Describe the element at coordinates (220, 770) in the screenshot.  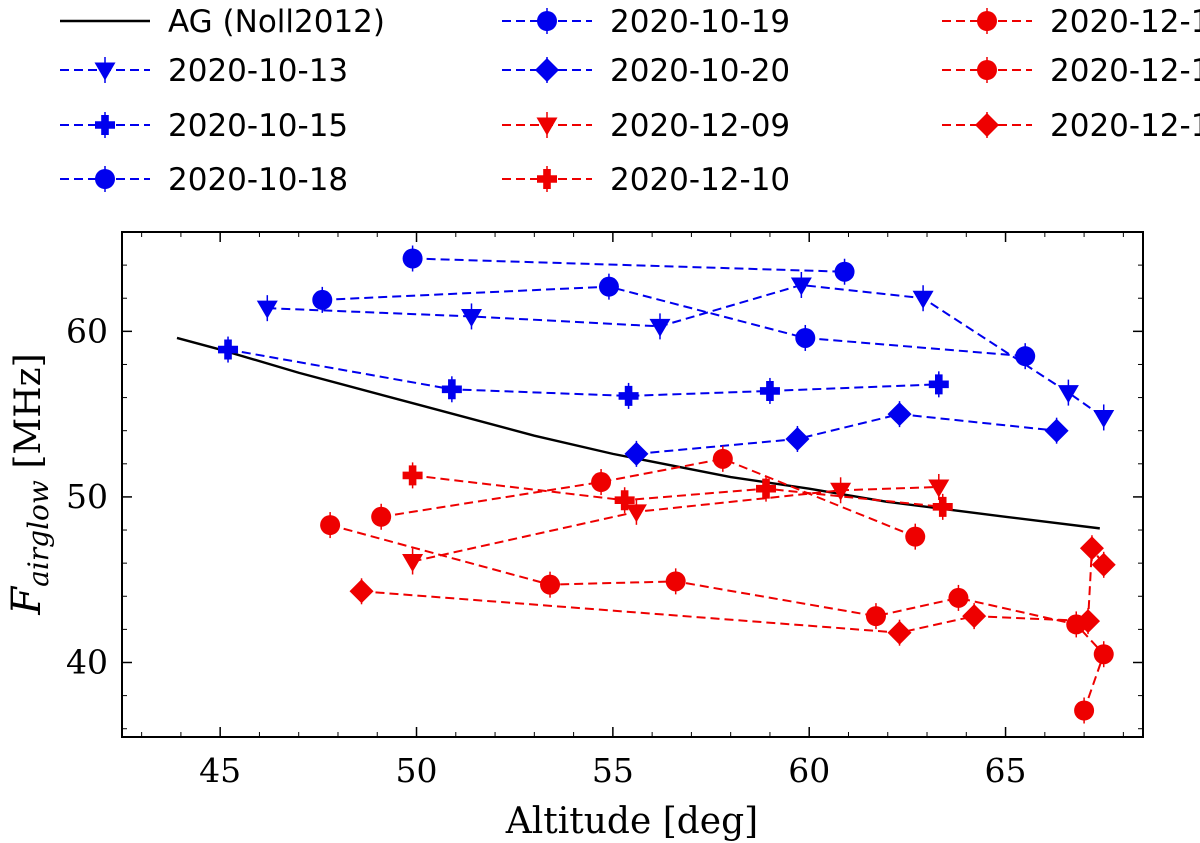
I see `x-tick-label: 45` at that location.